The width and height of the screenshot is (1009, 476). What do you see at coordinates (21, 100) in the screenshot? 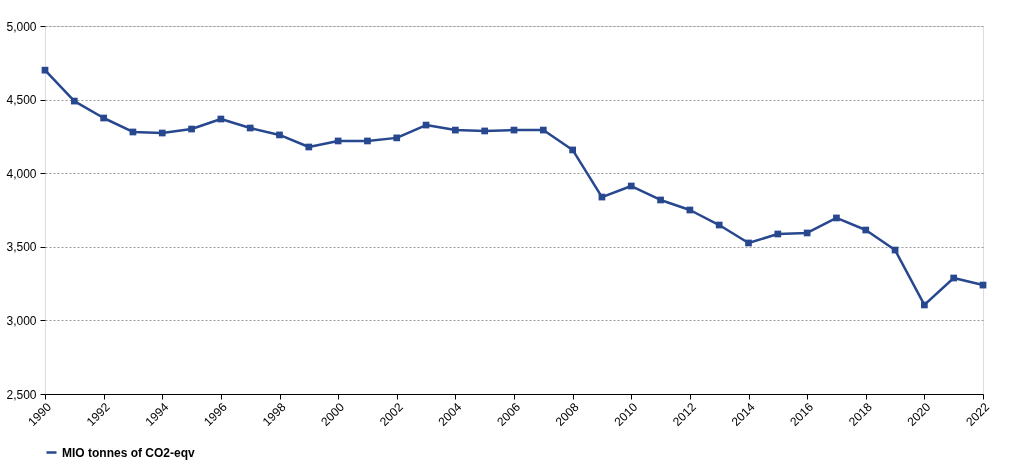
I see `y-tick-label: 4,500` at bounding box center [21, 100].